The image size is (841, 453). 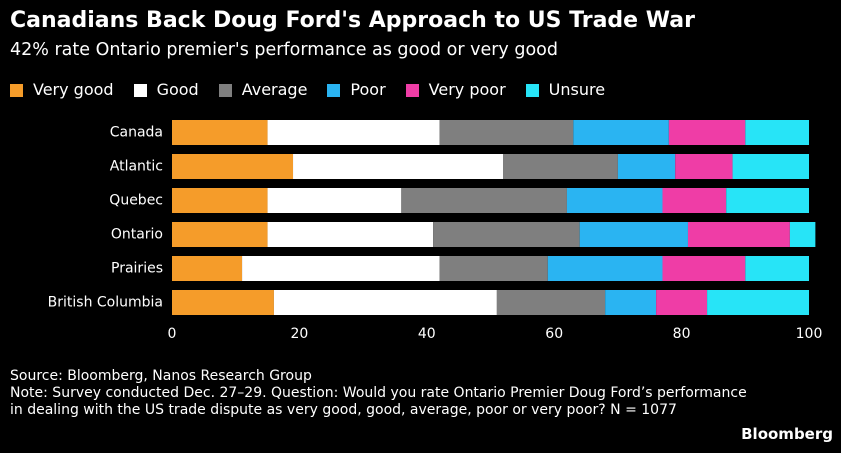 I want to click on x-tick-40: 40, so click(x=427, y=334).